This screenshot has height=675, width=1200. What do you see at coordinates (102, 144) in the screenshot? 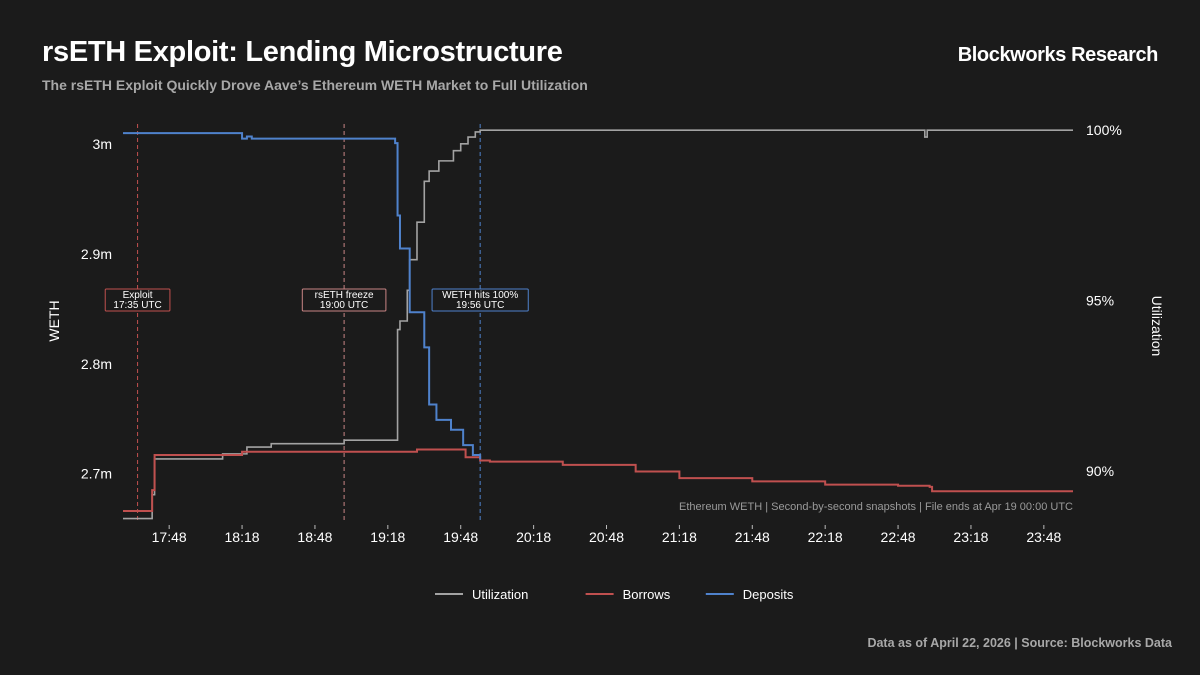
I see `y-tick-label: 3m` at bounding box center [102, 144].